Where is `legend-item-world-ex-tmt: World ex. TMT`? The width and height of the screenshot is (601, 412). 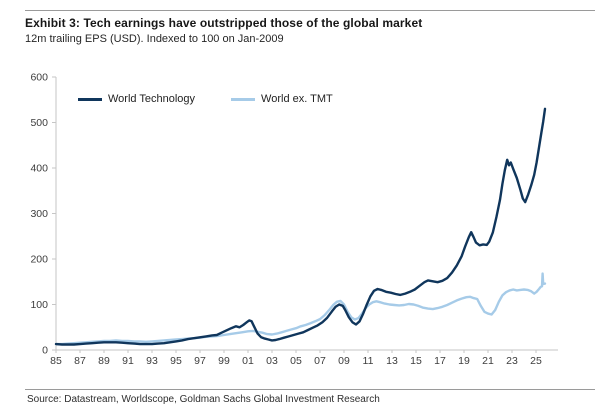 legend-item-world-ex-tmt: World ex. TMT is located at coordinates (282, 99).